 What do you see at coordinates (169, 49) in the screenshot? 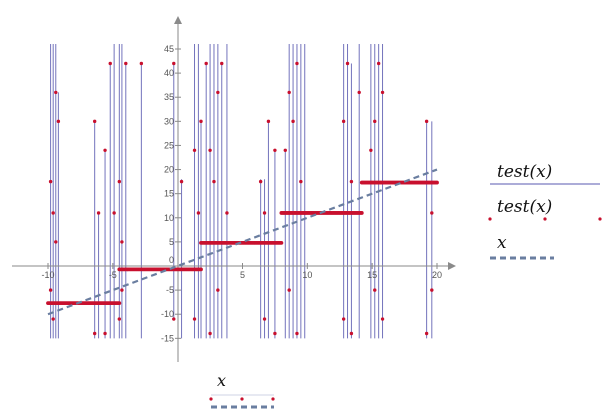
I see `y-tick-label: 45` at bounding box center [169, 49].